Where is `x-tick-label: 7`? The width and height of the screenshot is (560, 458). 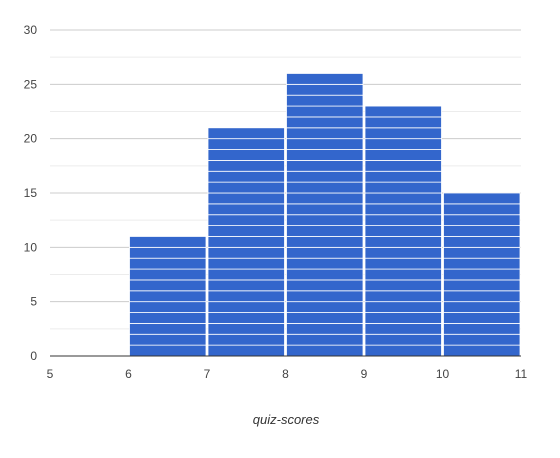
x-tick-label: 7 is located at coordinates (207, 374).